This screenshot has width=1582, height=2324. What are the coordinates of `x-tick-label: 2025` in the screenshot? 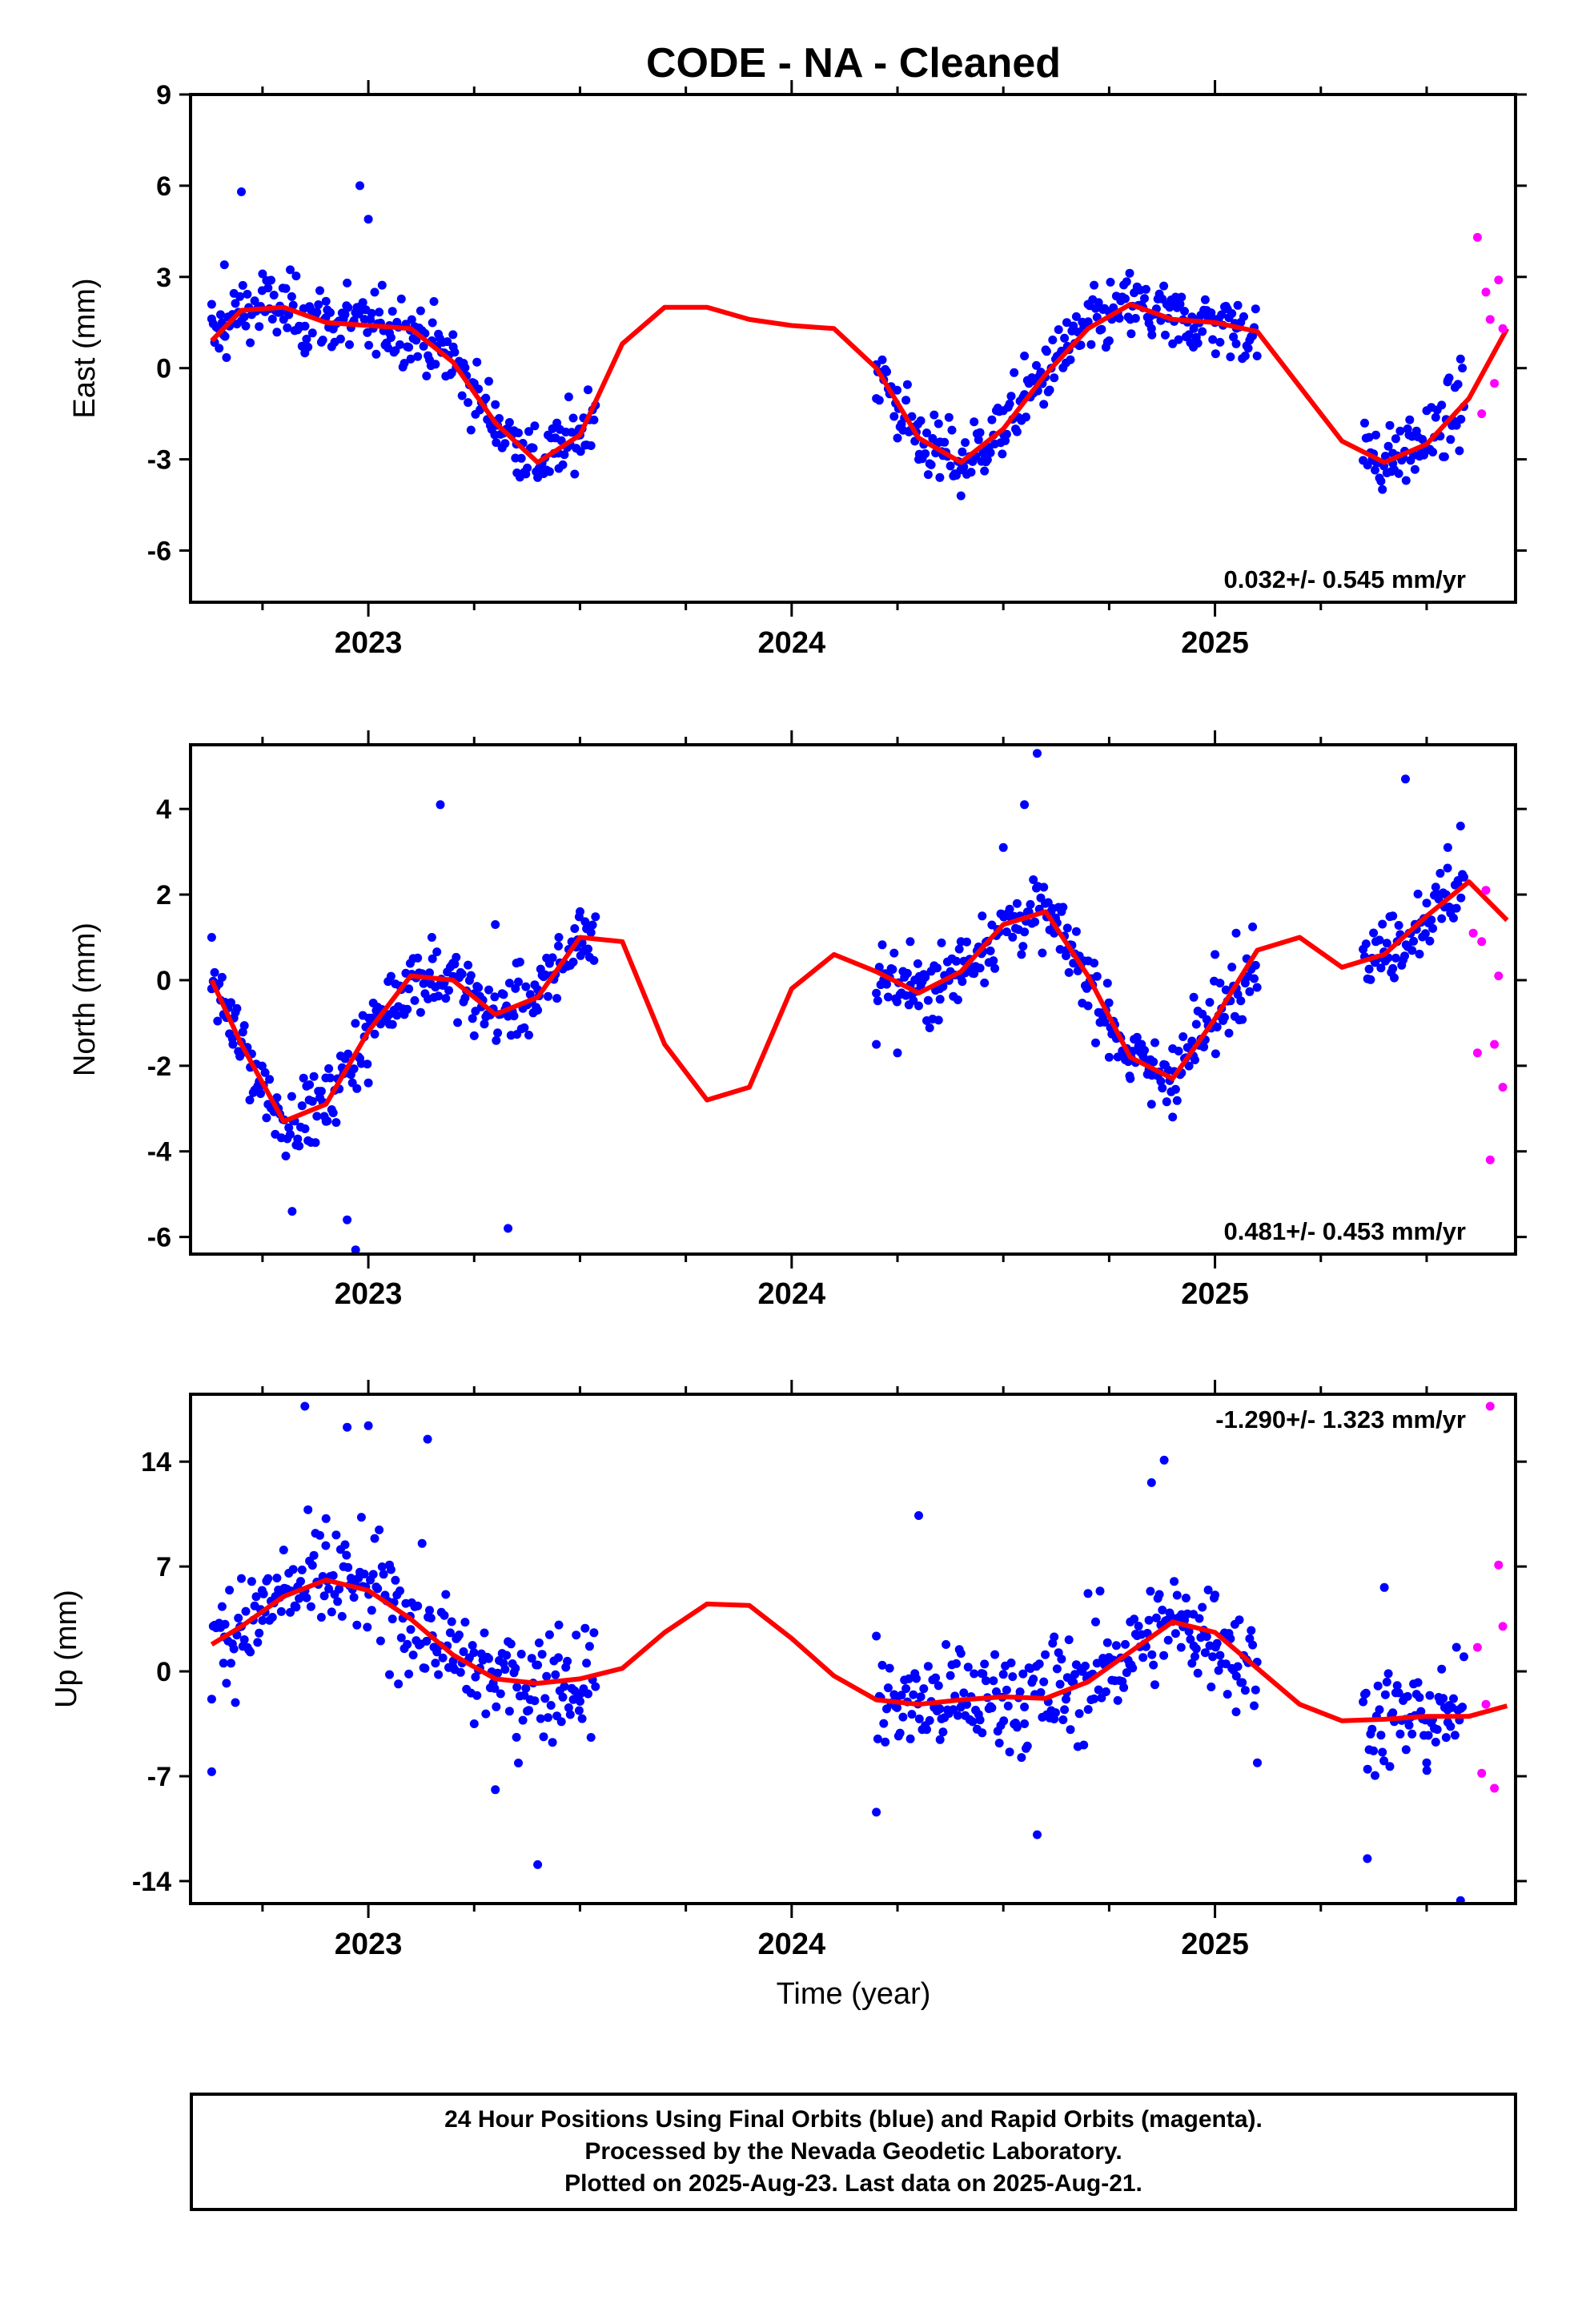 It's located at (1215, 1294).